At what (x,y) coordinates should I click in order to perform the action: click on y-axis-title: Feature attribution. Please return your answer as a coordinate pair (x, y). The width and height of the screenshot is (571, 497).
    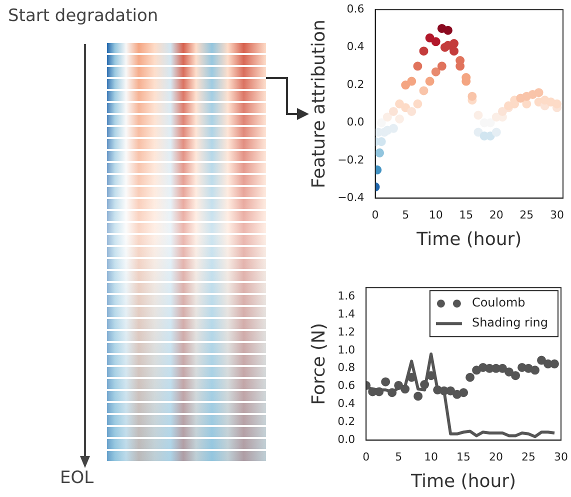
    Looking at the image, I should click on (319, 104).